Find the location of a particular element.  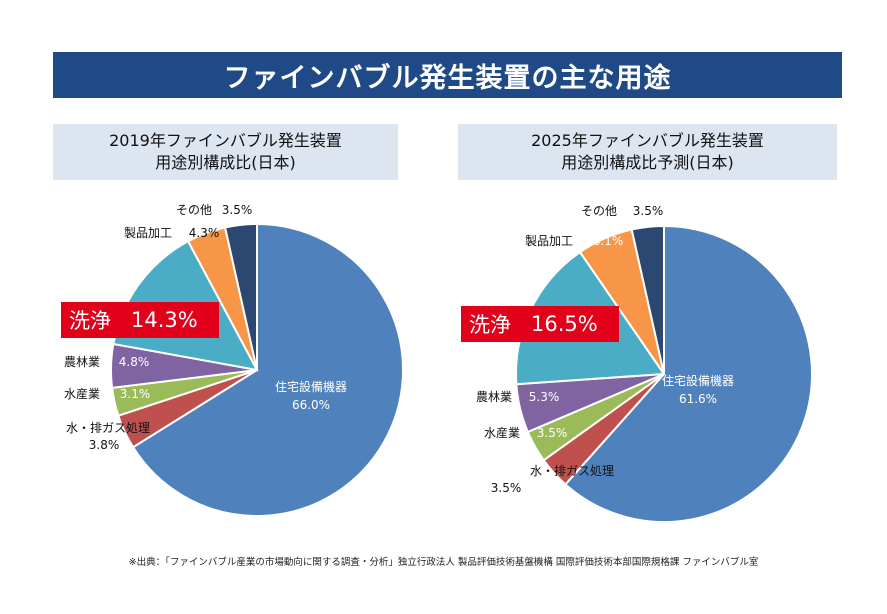

label-2019-housing-equipment-name: 住宅設備機器 is located at coordinates (311, 386).